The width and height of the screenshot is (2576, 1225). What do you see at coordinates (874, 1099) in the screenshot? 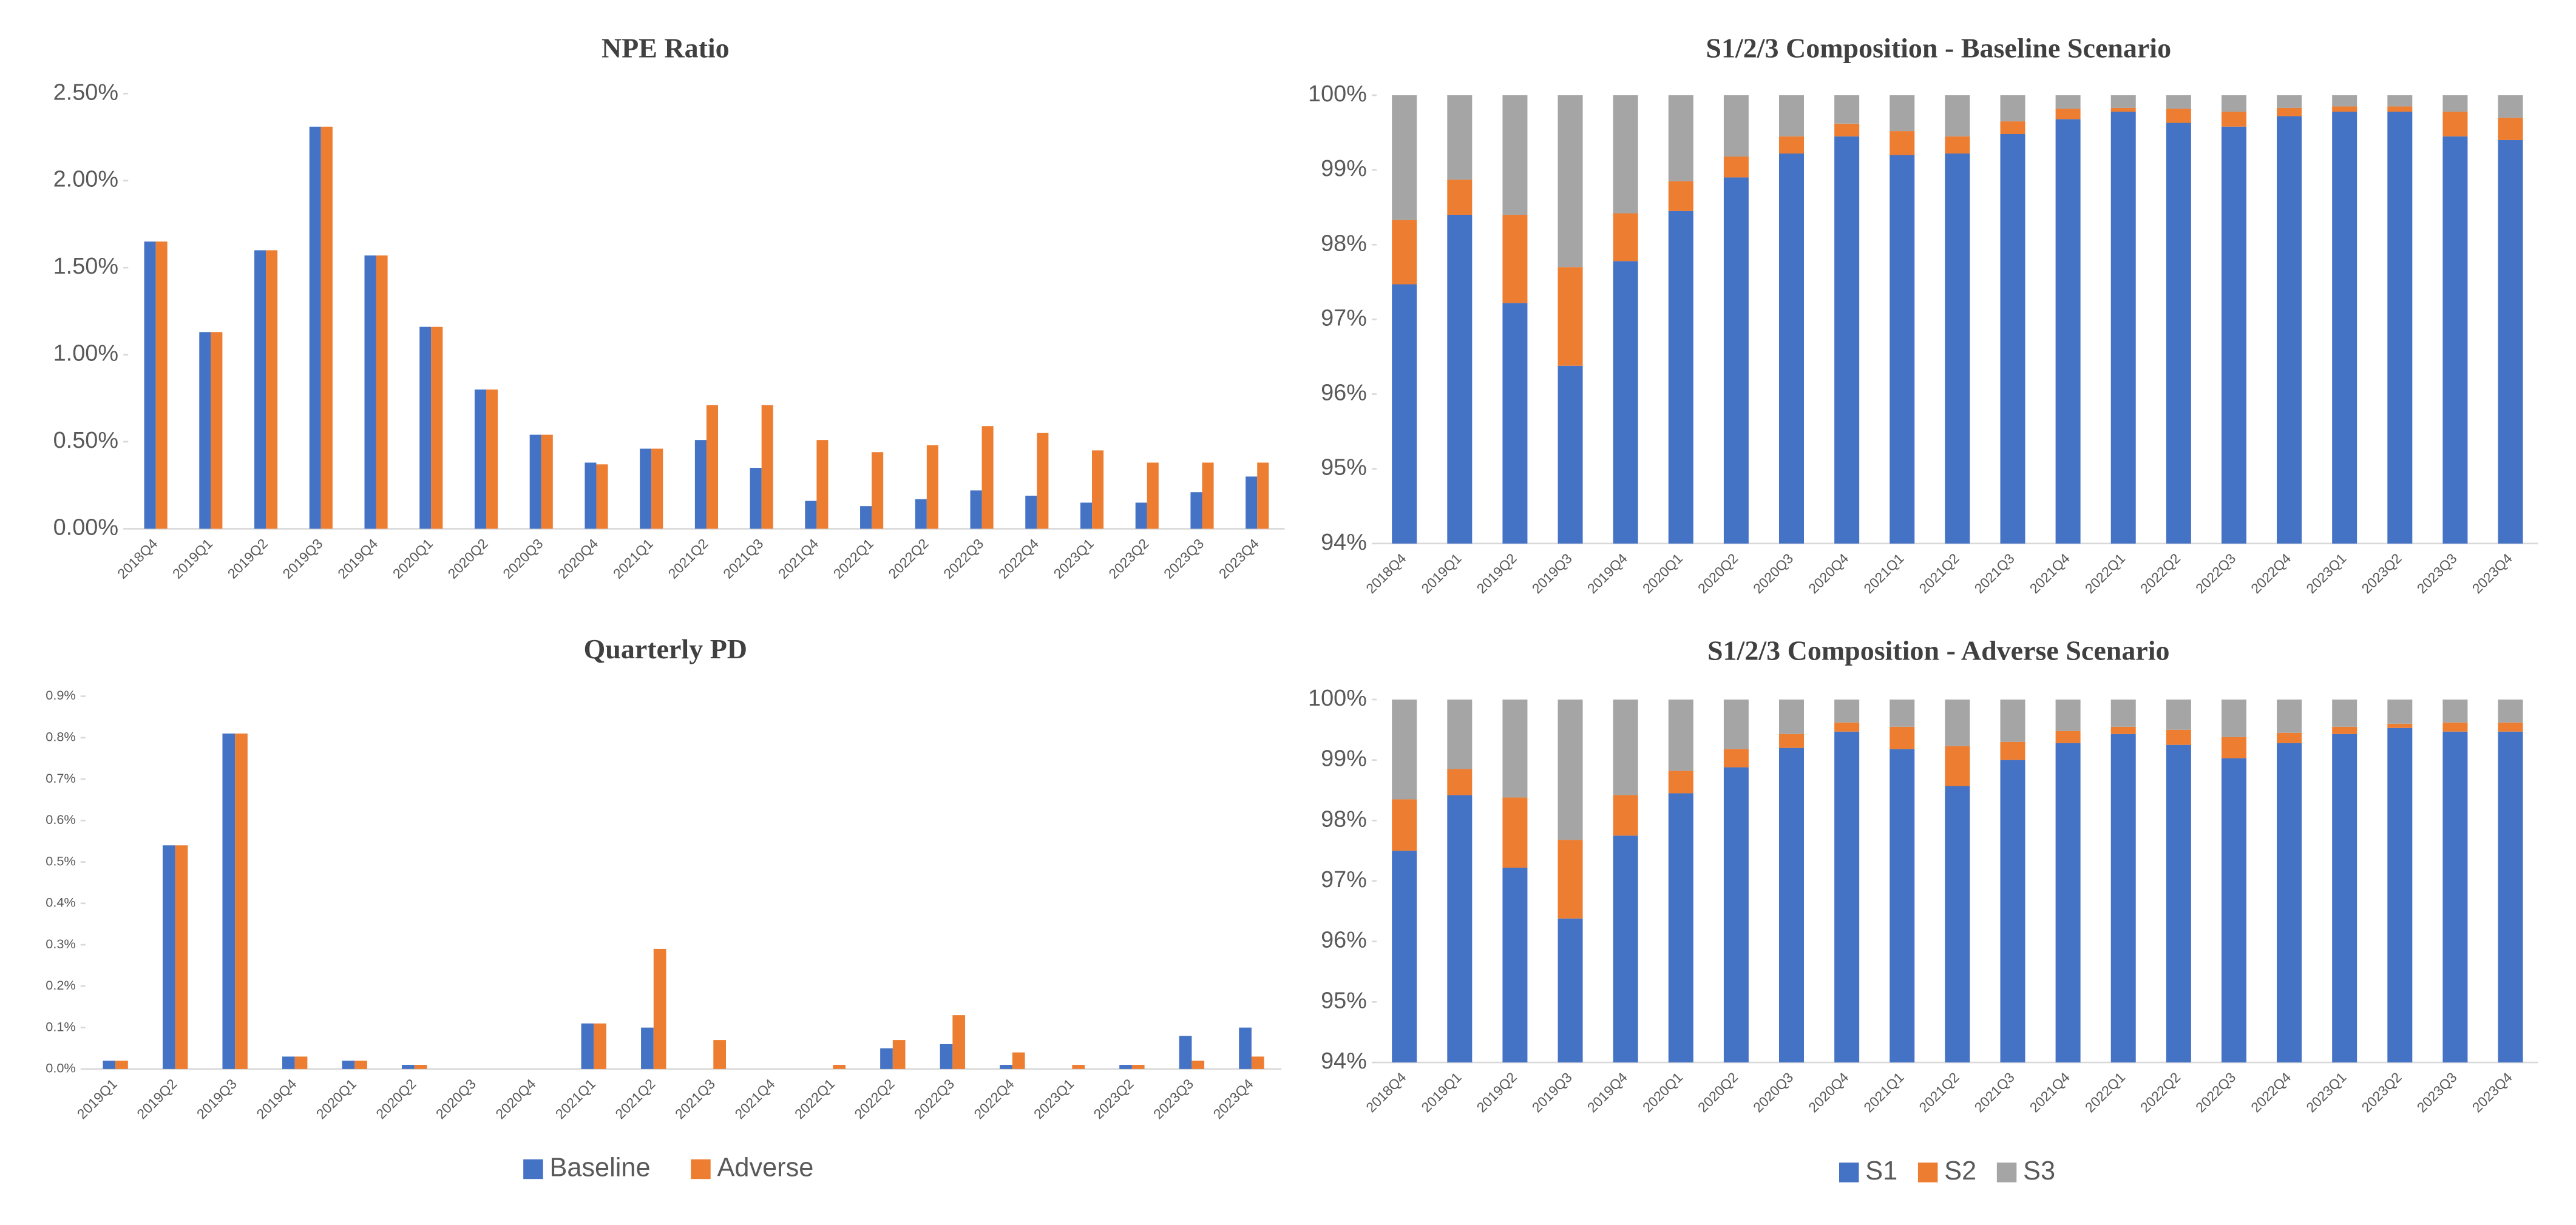
I see `x-tick-label: 2022Q2` at bounding box center [874, 1099].